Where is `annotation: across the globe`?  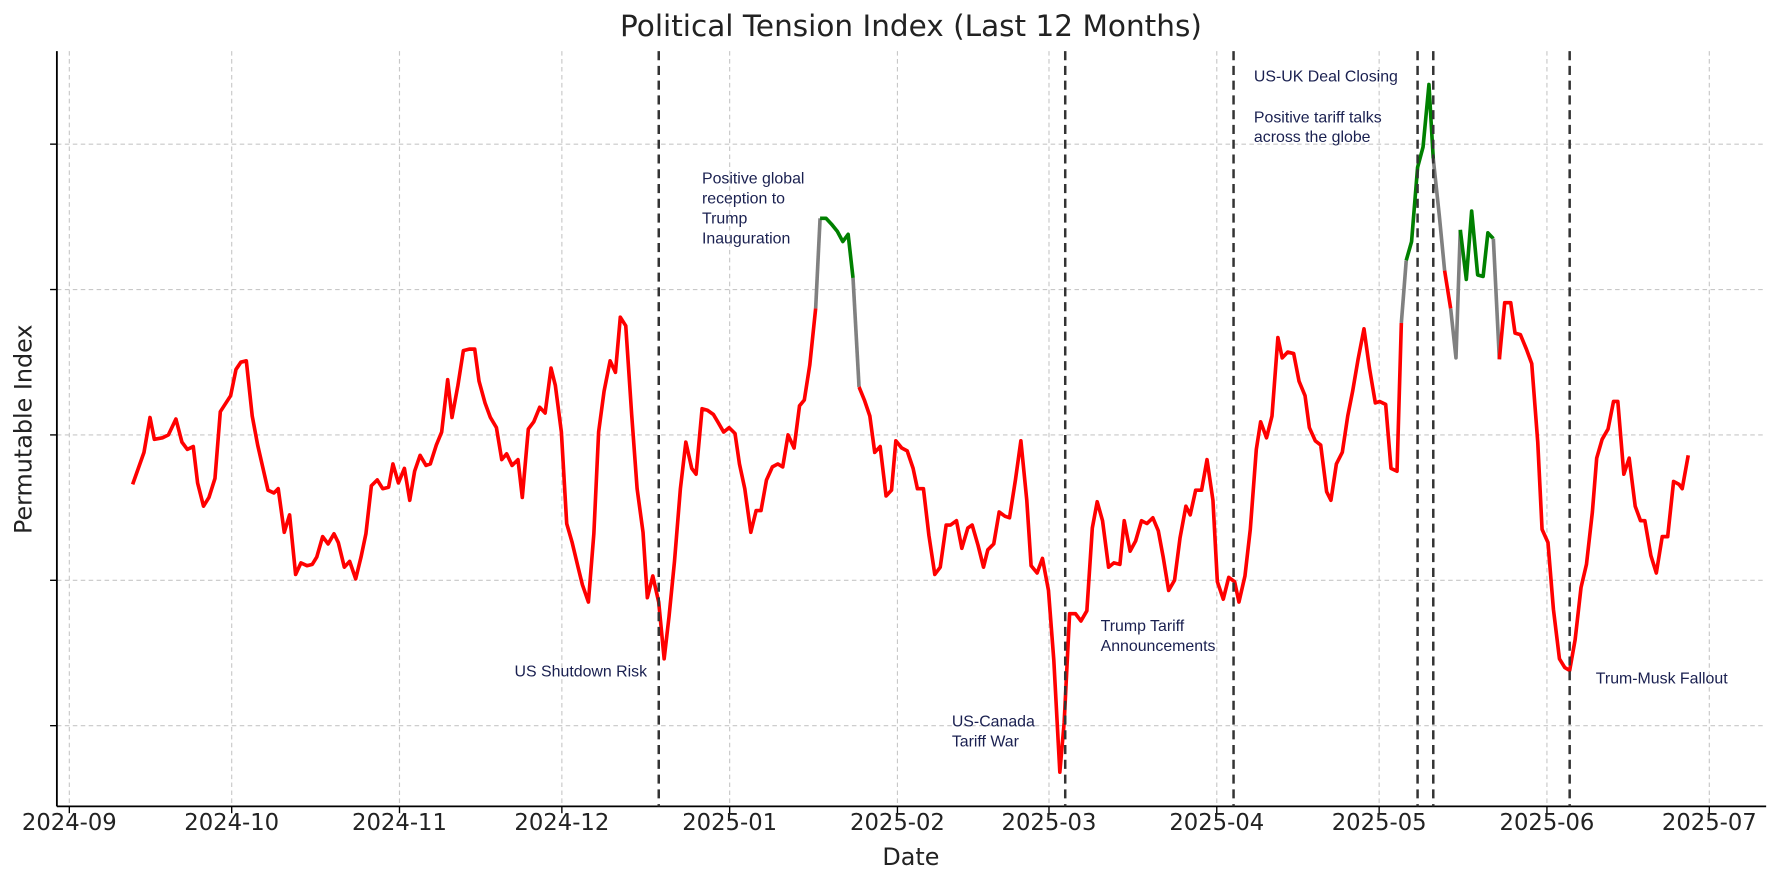
annotation: across the globe is located at coordinates (1312, 137).